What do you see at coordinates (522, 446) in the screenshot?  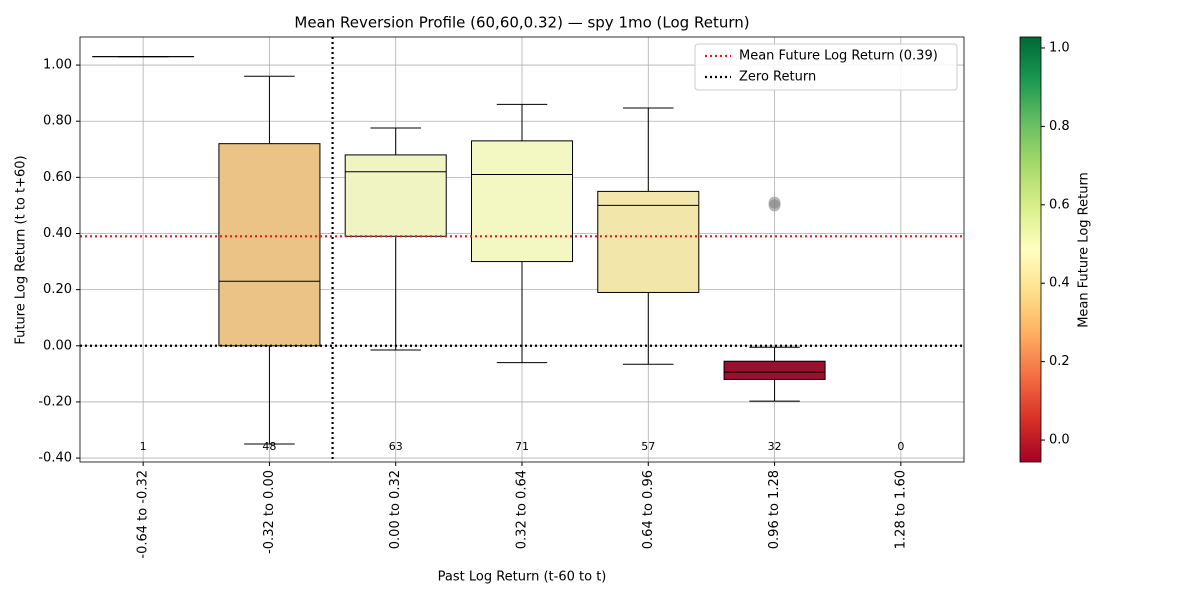 I see `count-label: 71` at bounding box center [522, 446].